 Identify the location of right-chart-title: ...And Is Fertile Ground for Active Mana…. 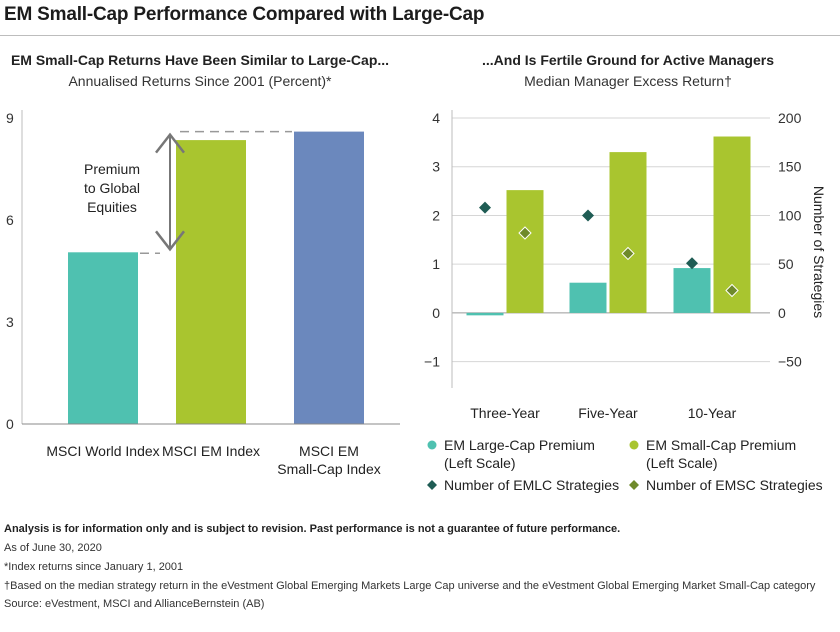
(628, 60).